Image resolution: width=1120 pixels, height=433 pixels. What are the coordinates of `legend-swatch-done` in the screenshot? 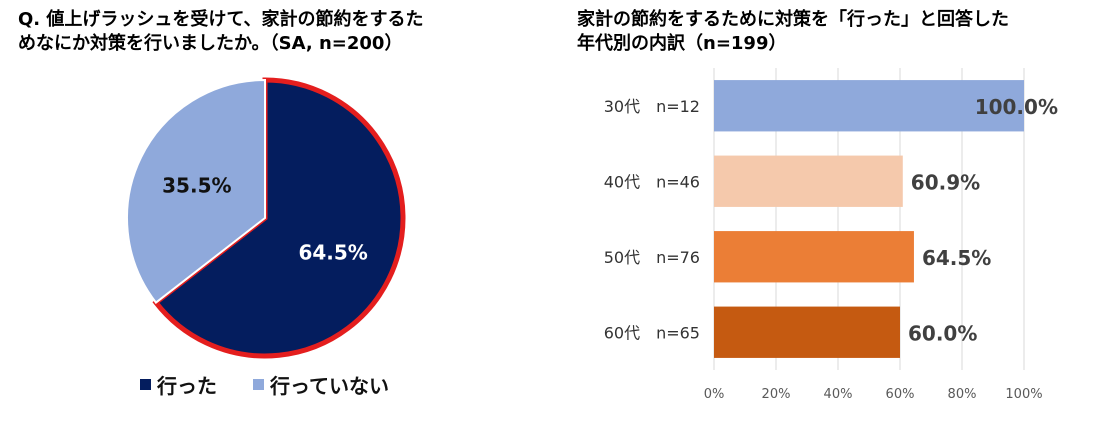 It's located at (145, 384).